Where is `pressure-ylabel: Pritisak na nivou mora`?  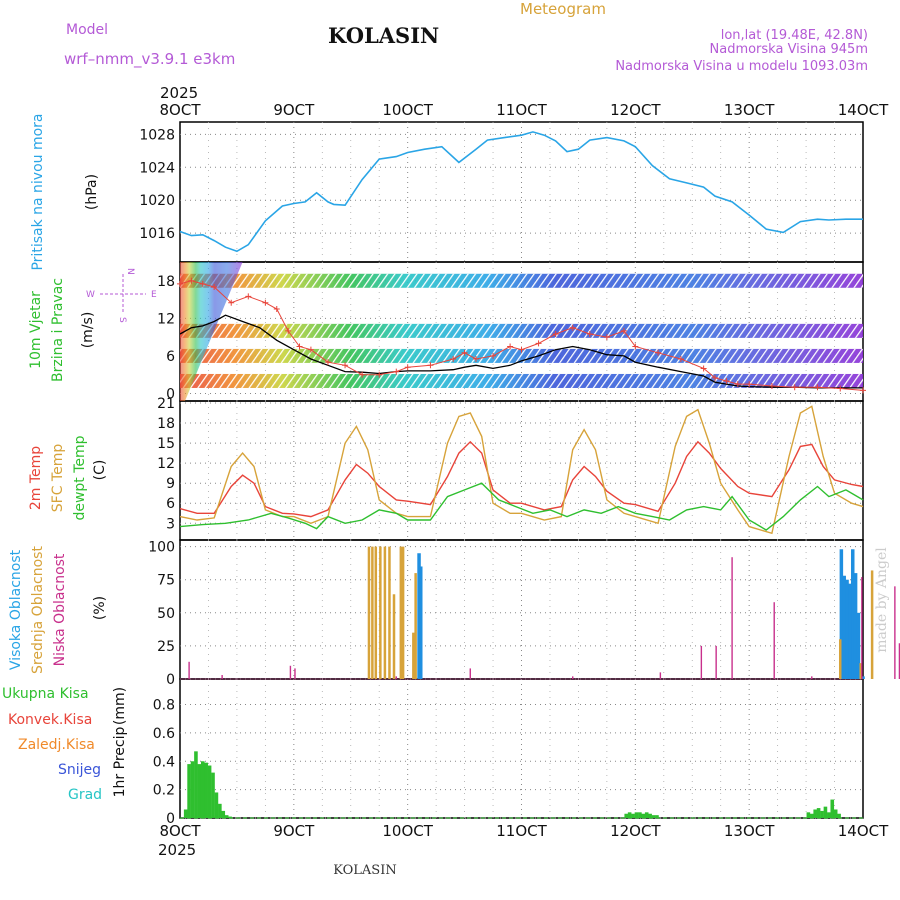 pressure-ylabel: Pritisak na nivou mora is located at coordinates (38, 191).